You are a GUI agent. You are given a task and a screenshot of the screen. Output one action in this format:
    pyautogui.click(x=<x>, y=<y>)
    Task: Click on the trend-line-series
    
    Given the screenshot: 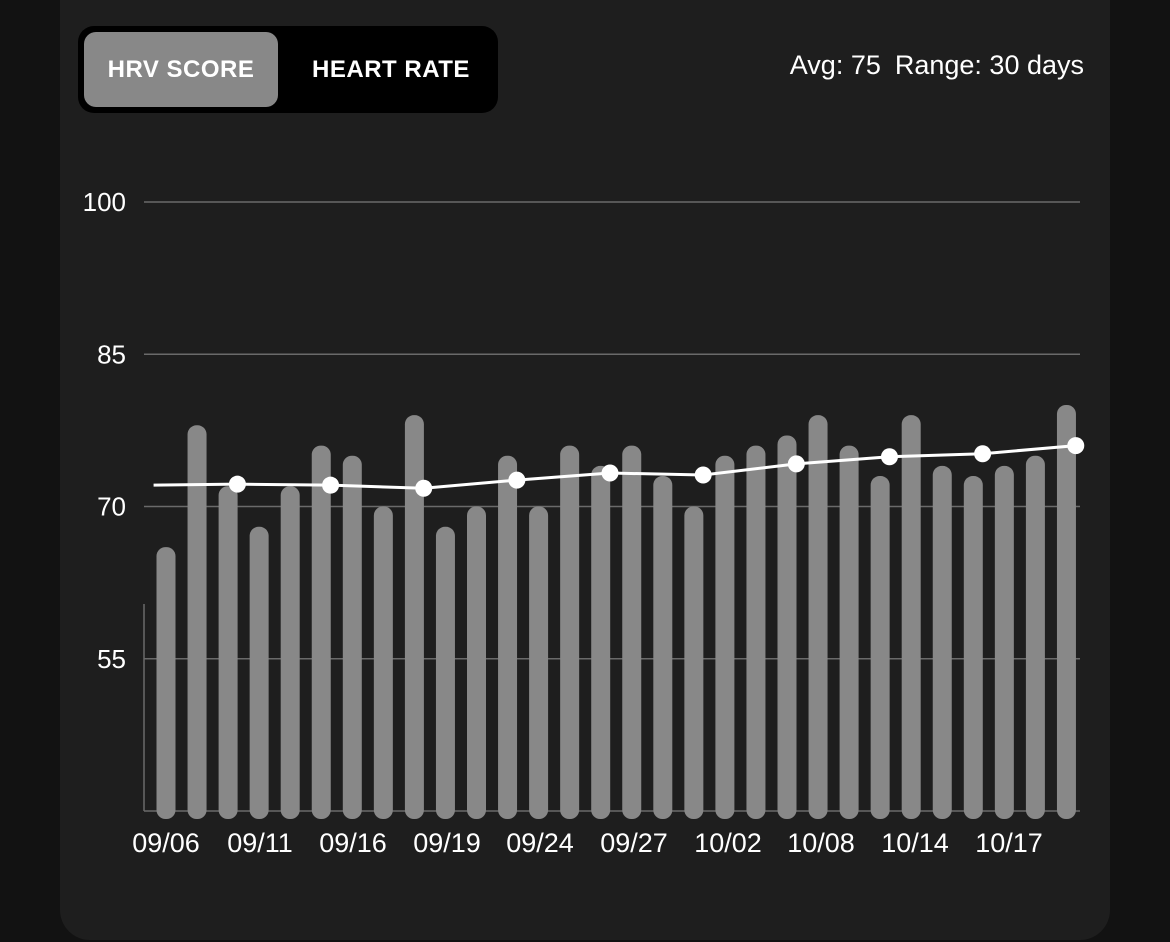 What is the action you would take?
    pyautogui.click(x=619, y=467)
    